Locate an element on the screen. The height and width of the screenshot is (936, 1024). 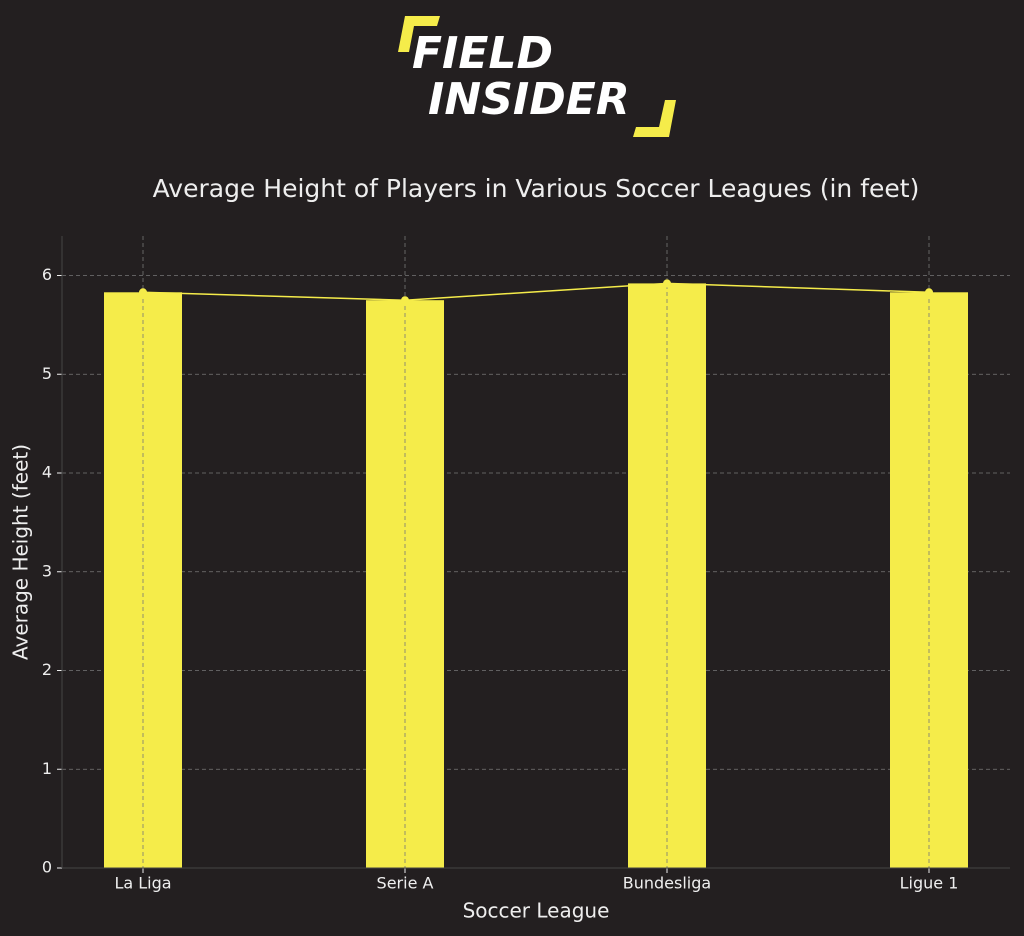
logo-text: FIELD is located at coordinates (482, 53).